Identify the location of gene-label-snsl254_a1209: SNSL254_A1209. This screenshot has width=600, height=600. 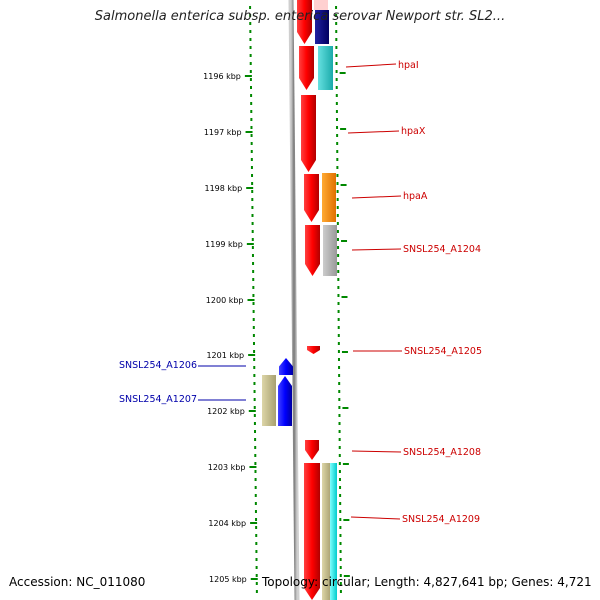
(441, 519).